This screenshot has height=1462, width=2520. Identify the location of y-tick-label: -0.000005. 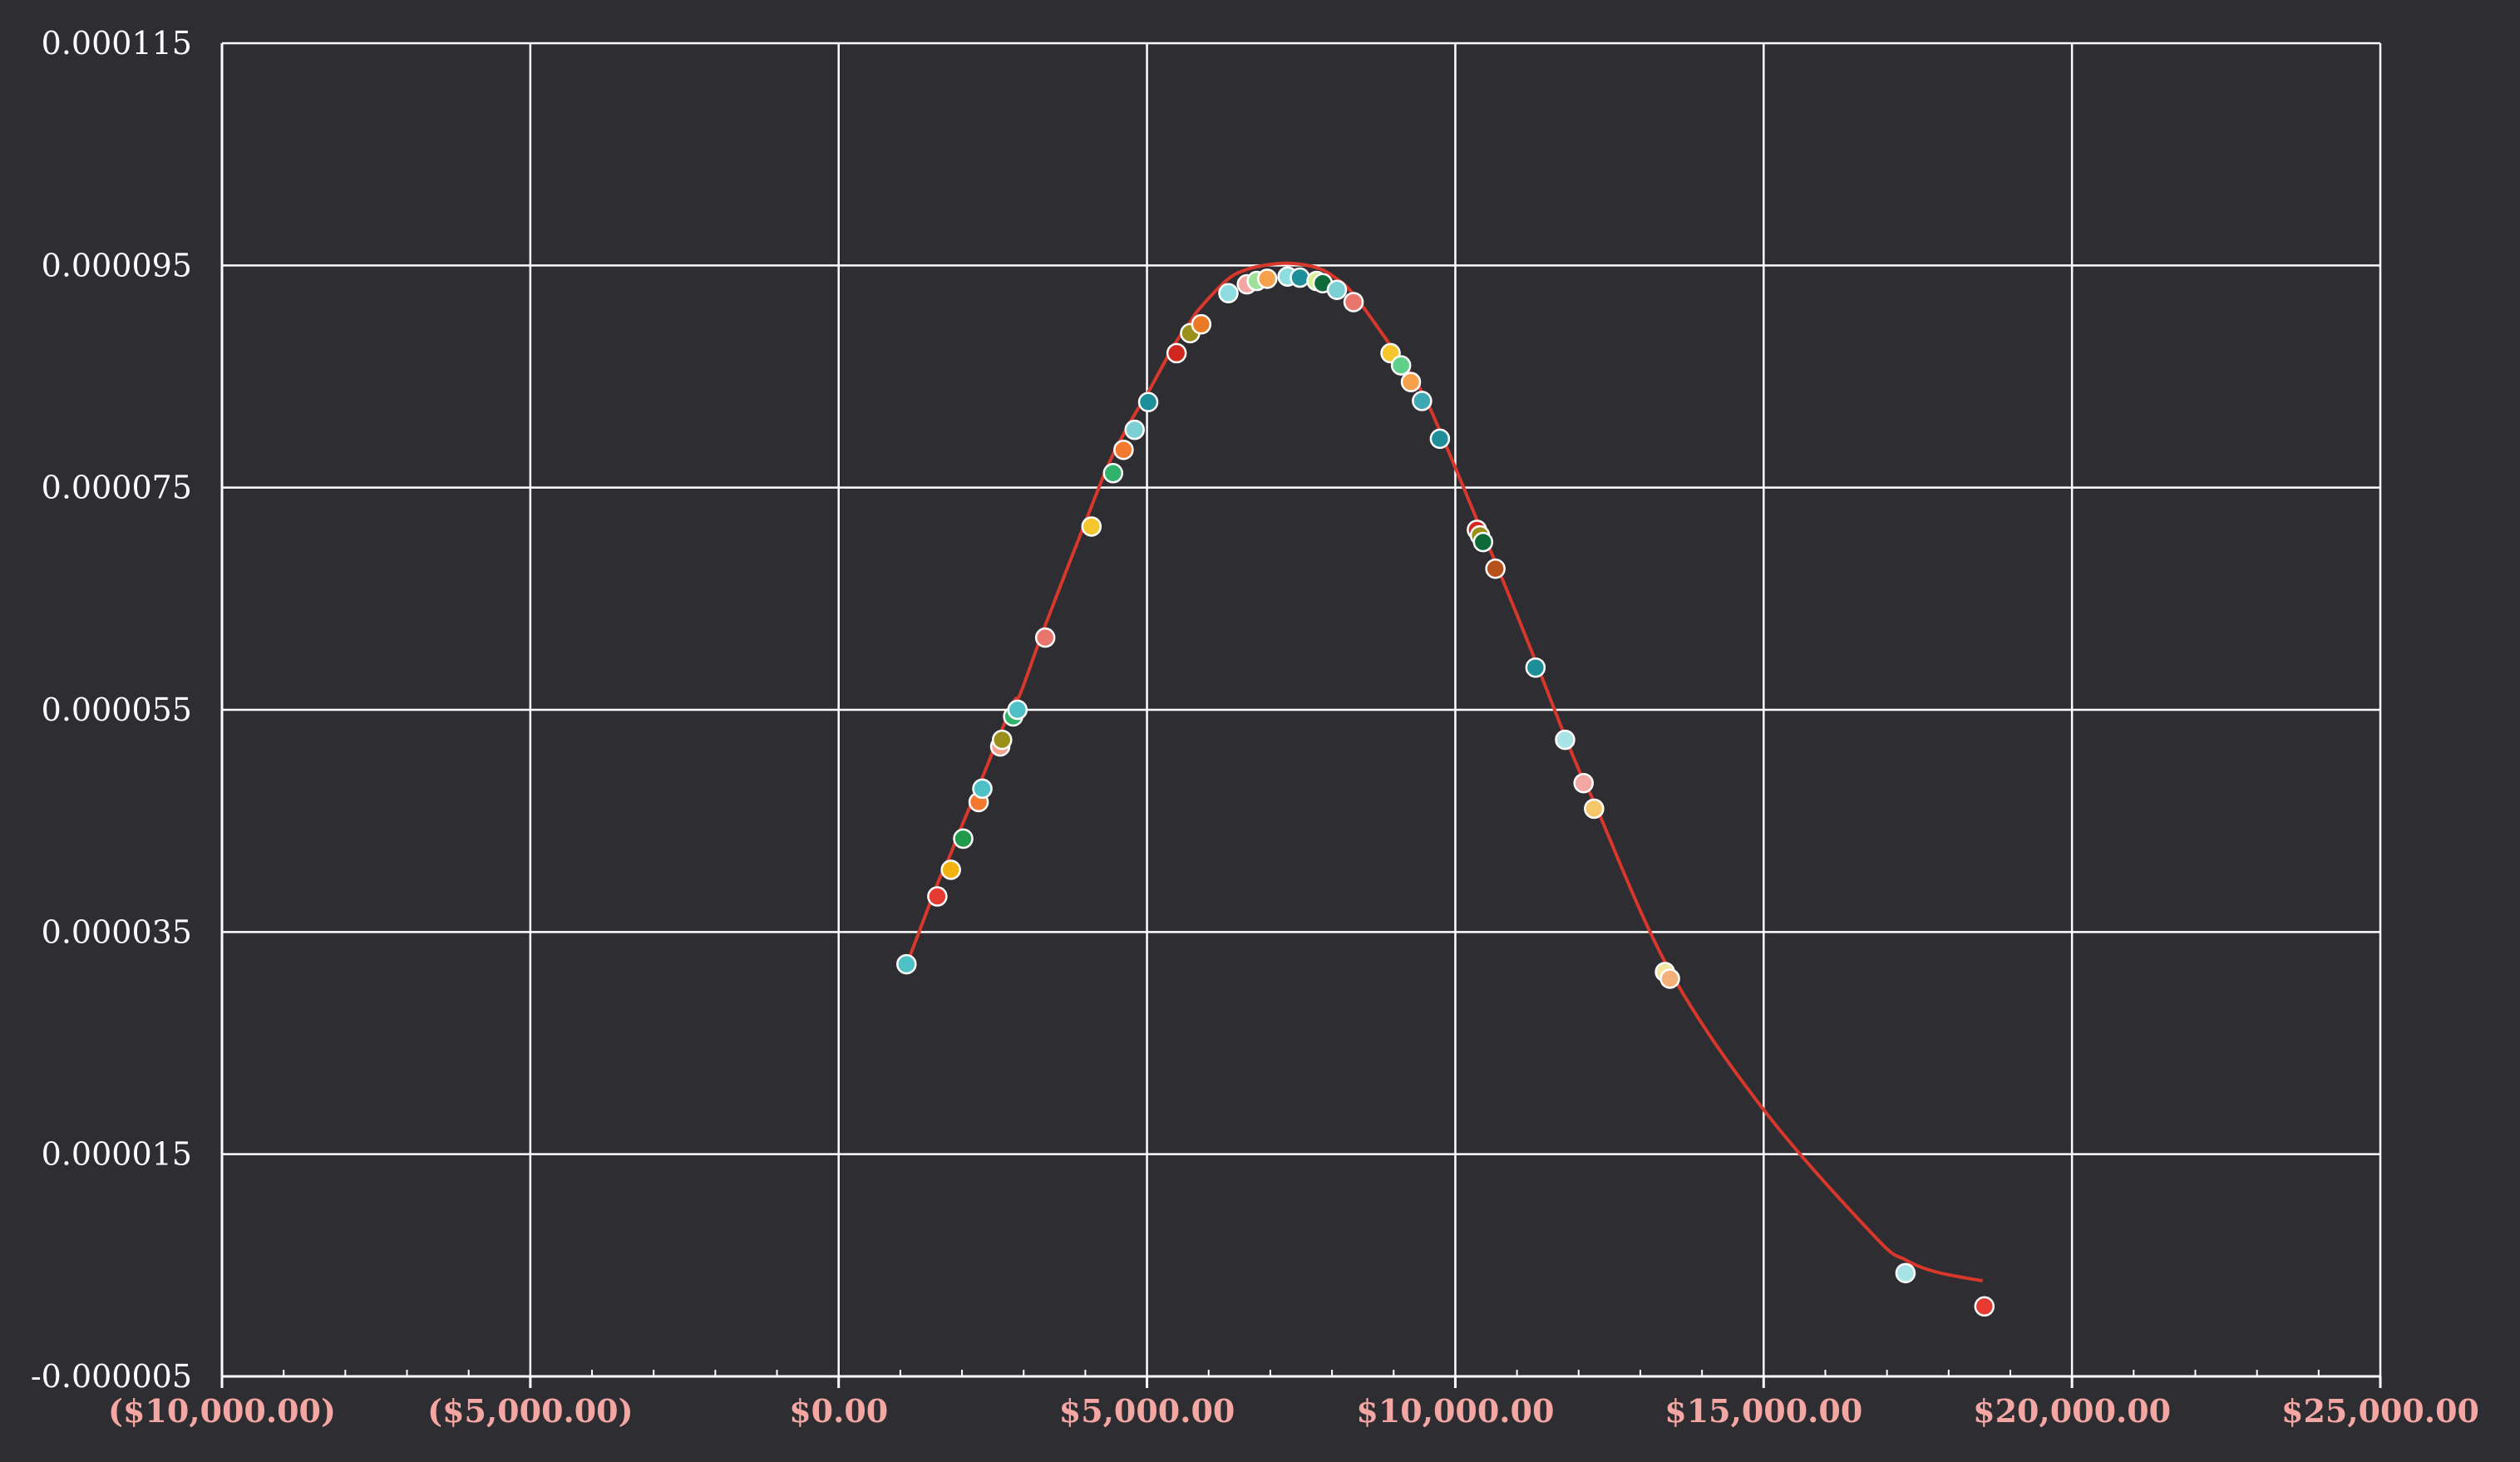
(111, 1377).